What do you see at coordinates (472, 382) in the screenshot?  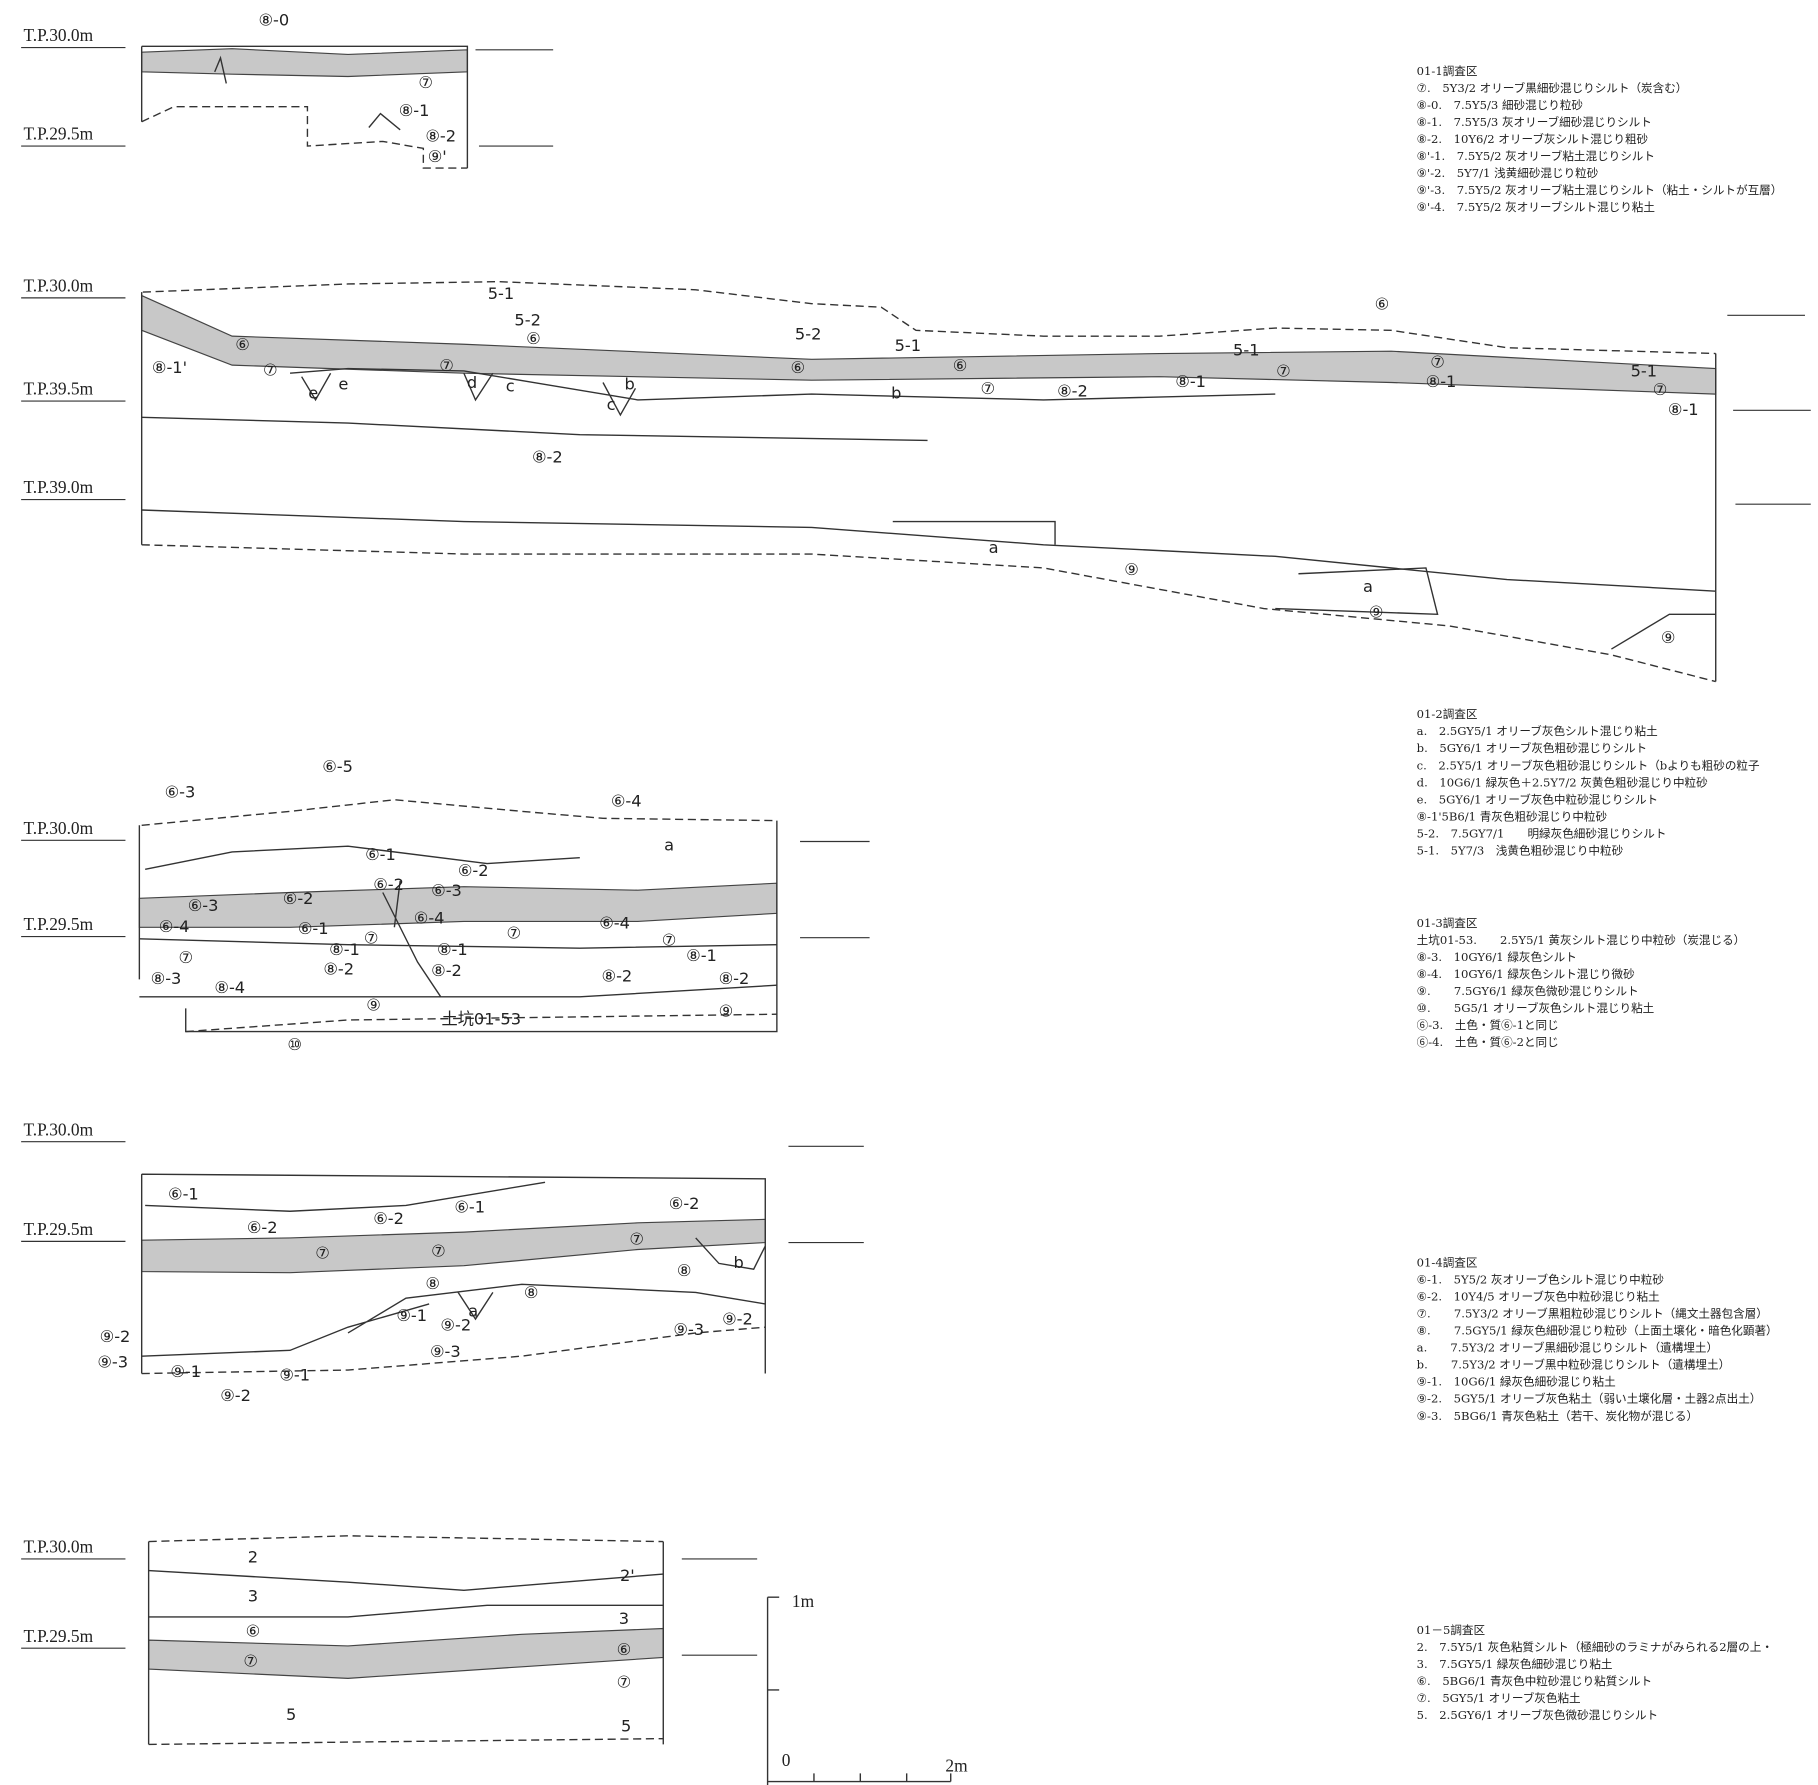 I see `layer-label: d` at bounding box center [472, 382].